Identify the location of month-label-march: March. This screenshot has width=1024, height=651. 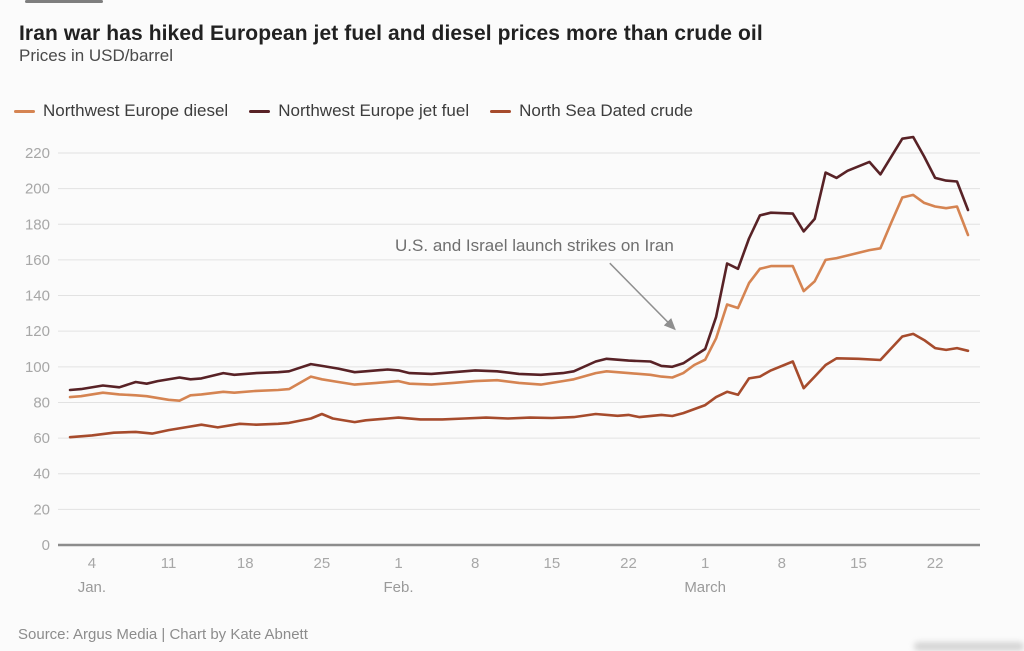
(705, 587).